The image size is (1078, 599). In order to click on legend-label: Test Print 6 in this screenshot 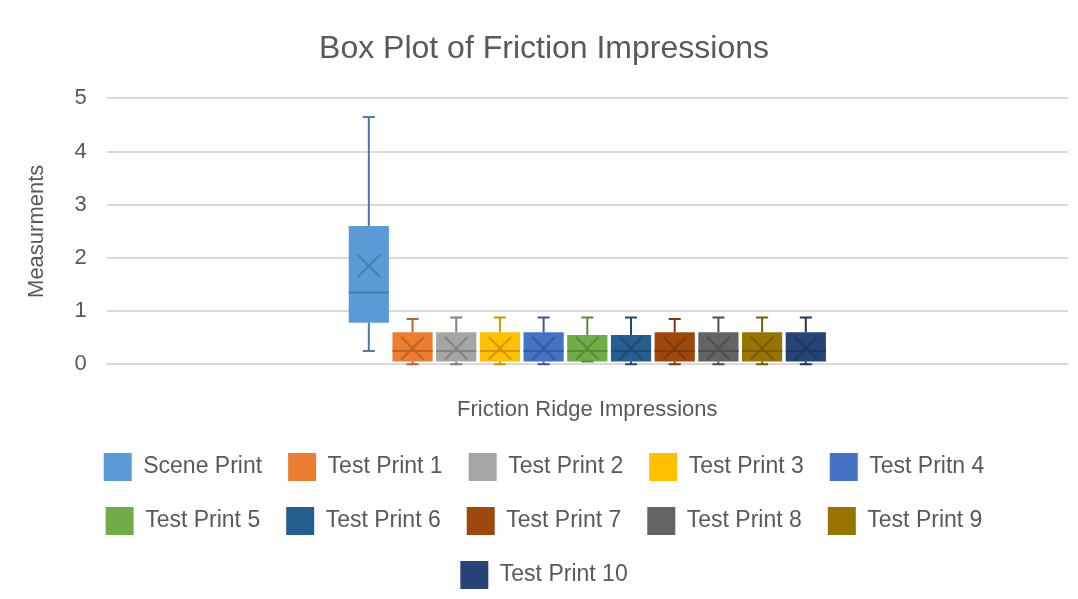, I will do `click(383, 519)`.